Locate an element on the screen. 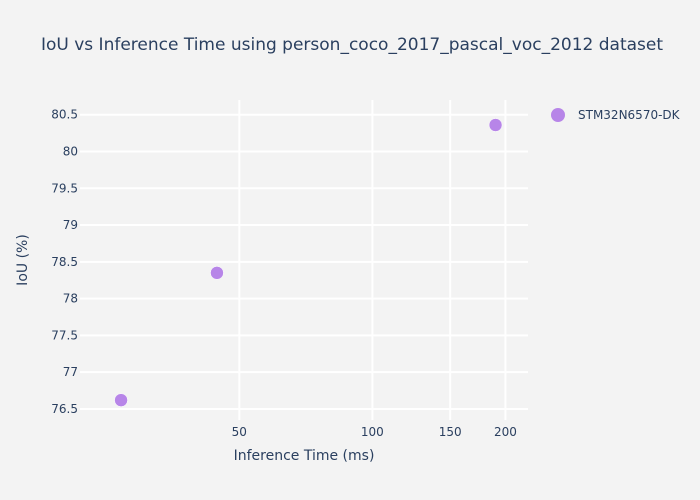 Image resolution: width=700 pixels, height=500 pixels. legend-label: STM32N6570-DK is located at coordinates (629, 115).